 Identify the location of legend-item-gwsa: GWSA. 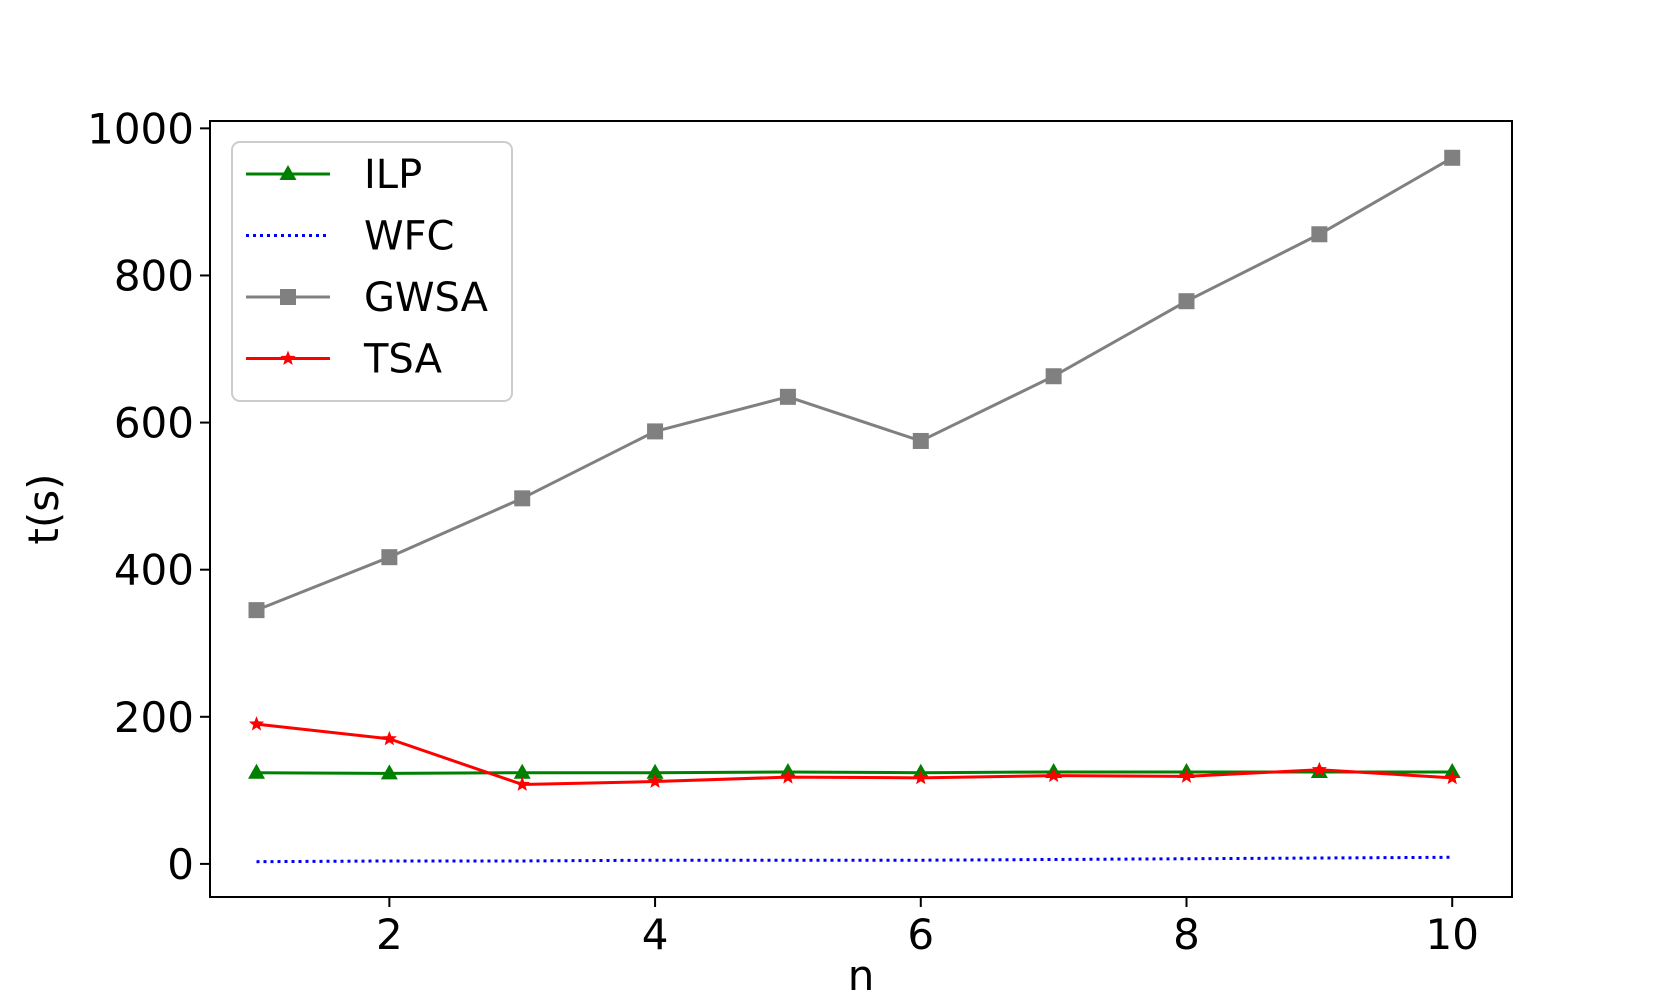
(367, 298).